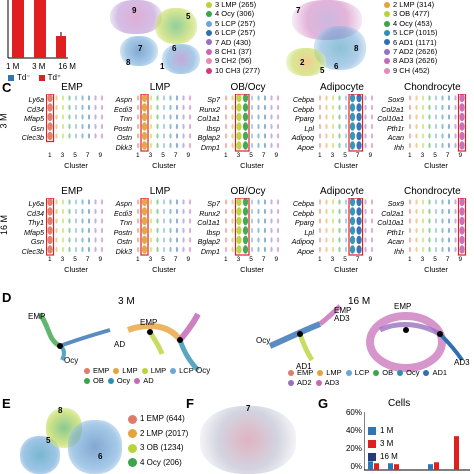 The height and width of the screenshot is (474, 474). Describe the element at coordinates (126, 301) in the screenshot. I see `panel-d-title-3m: 3 M` at that location.